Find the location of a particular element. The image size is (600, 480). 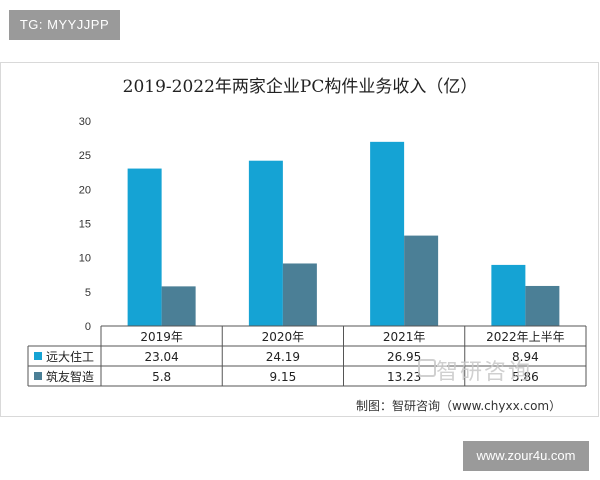

watermark-logo-icon is located at coordinates (427, 368).